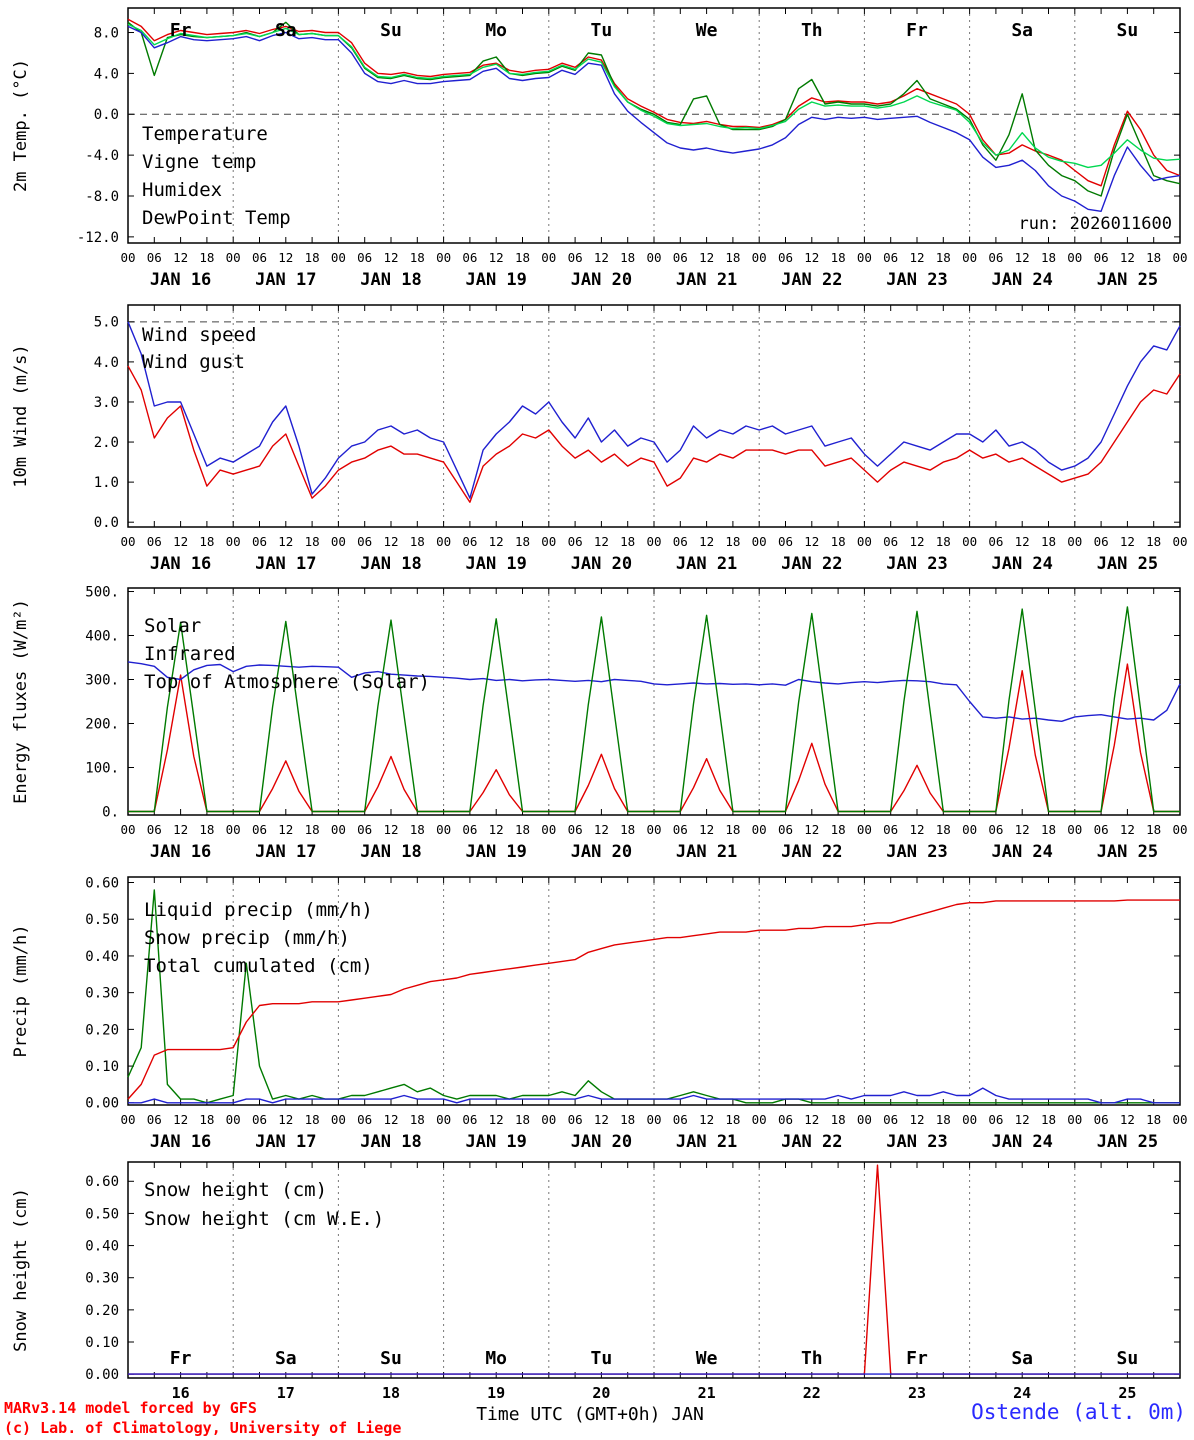  What do you see at coordinates (496, 1393) in the screenshot?
I see `day-number: 19` at bounding box center [496, 1393].